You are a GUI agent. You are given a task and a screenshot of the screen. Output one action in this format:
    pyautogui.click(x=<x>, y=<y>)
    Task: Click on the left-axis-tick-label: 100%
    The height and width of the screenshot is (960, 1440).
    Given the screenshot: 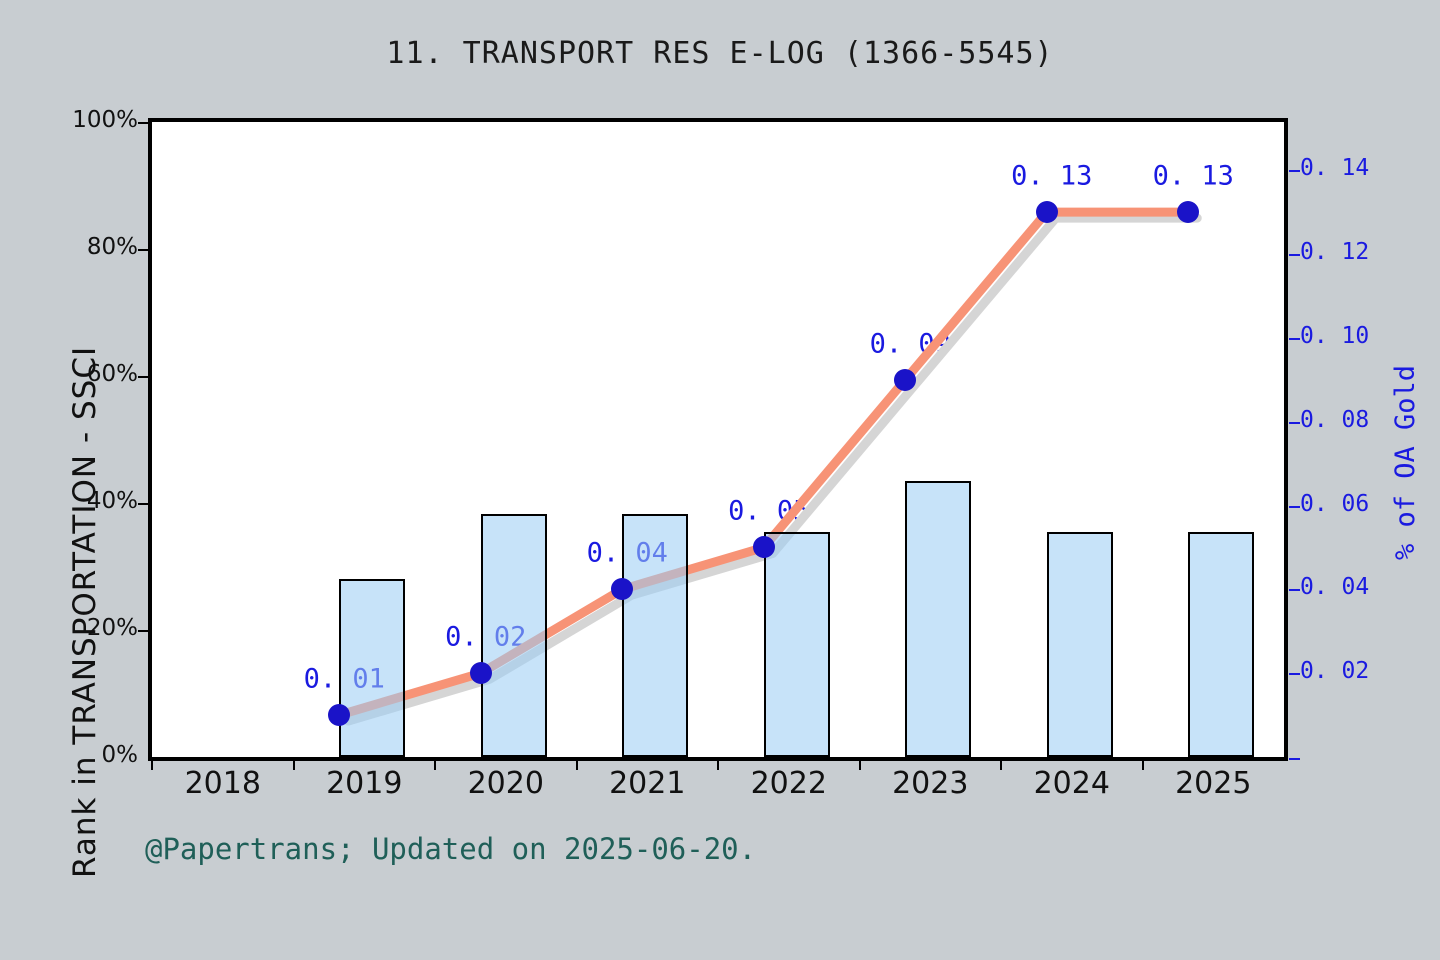 What is the action you would take?
    pyautogui.click(x=105, y=120)
    